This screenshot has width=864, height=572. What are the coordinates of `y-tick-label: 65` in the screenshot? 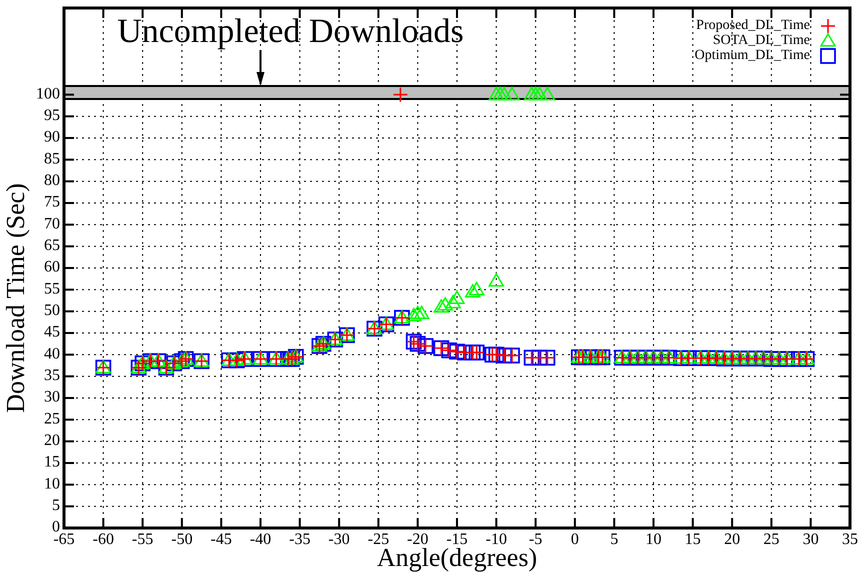 It's located at (52, 245).